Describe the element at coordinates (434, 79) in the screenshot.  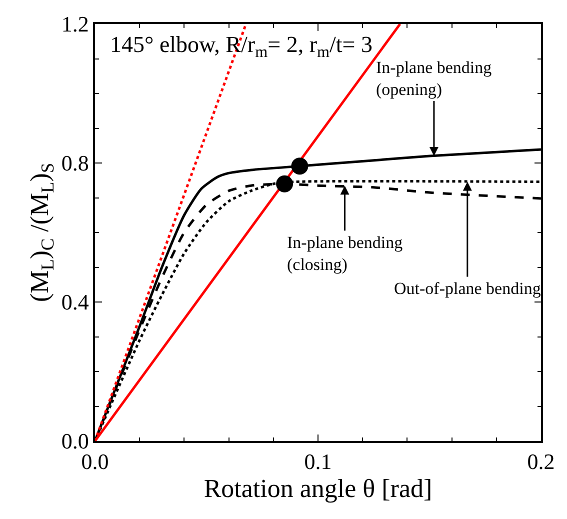
I see `annotation: In-plane bending (opening)` at that location.